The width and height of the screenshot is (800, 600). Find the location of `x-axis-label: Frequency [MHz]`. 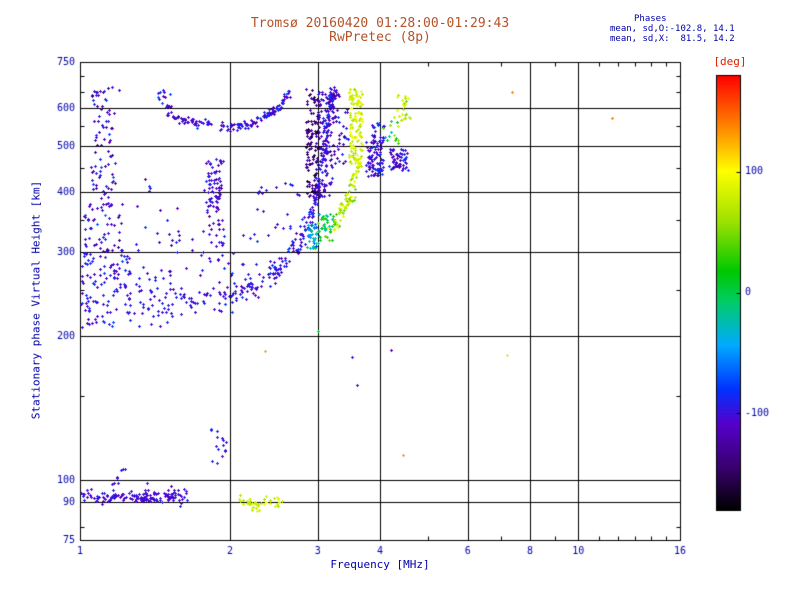

x-axis-label: Frequency [MHz] is located at coordinates (380, 564).